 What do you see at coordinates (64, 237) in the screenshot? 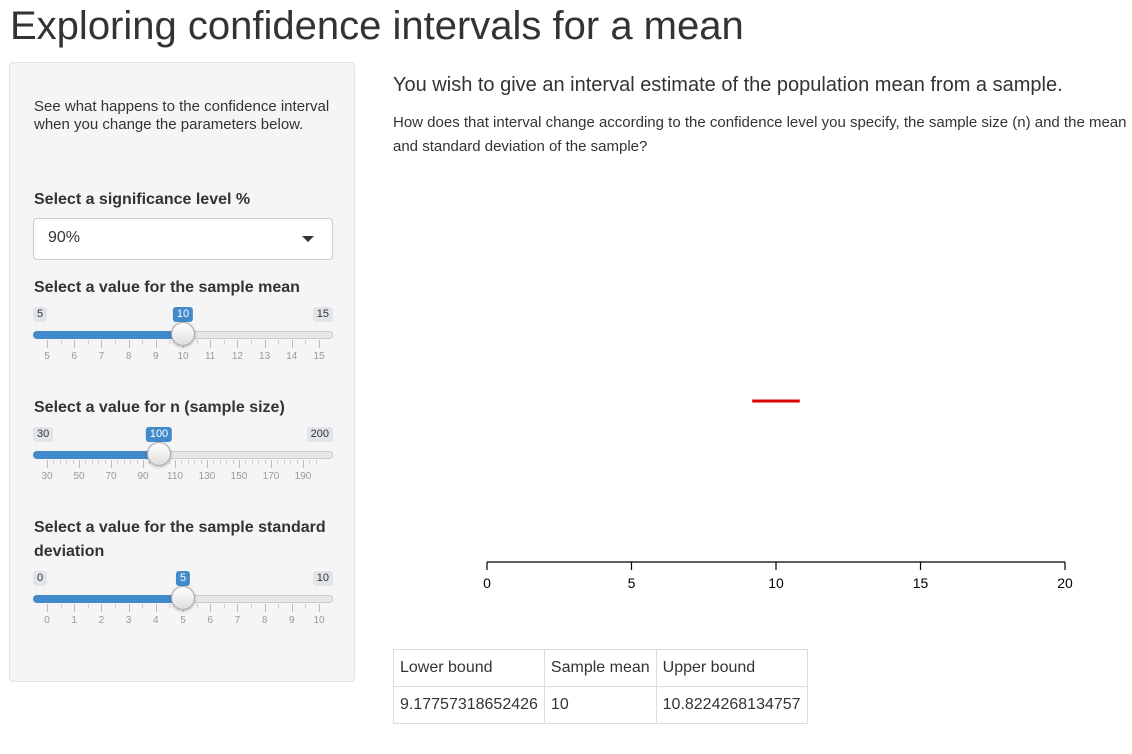
I see `significance-selected-value: 90%` at bounding box center [64, 237].